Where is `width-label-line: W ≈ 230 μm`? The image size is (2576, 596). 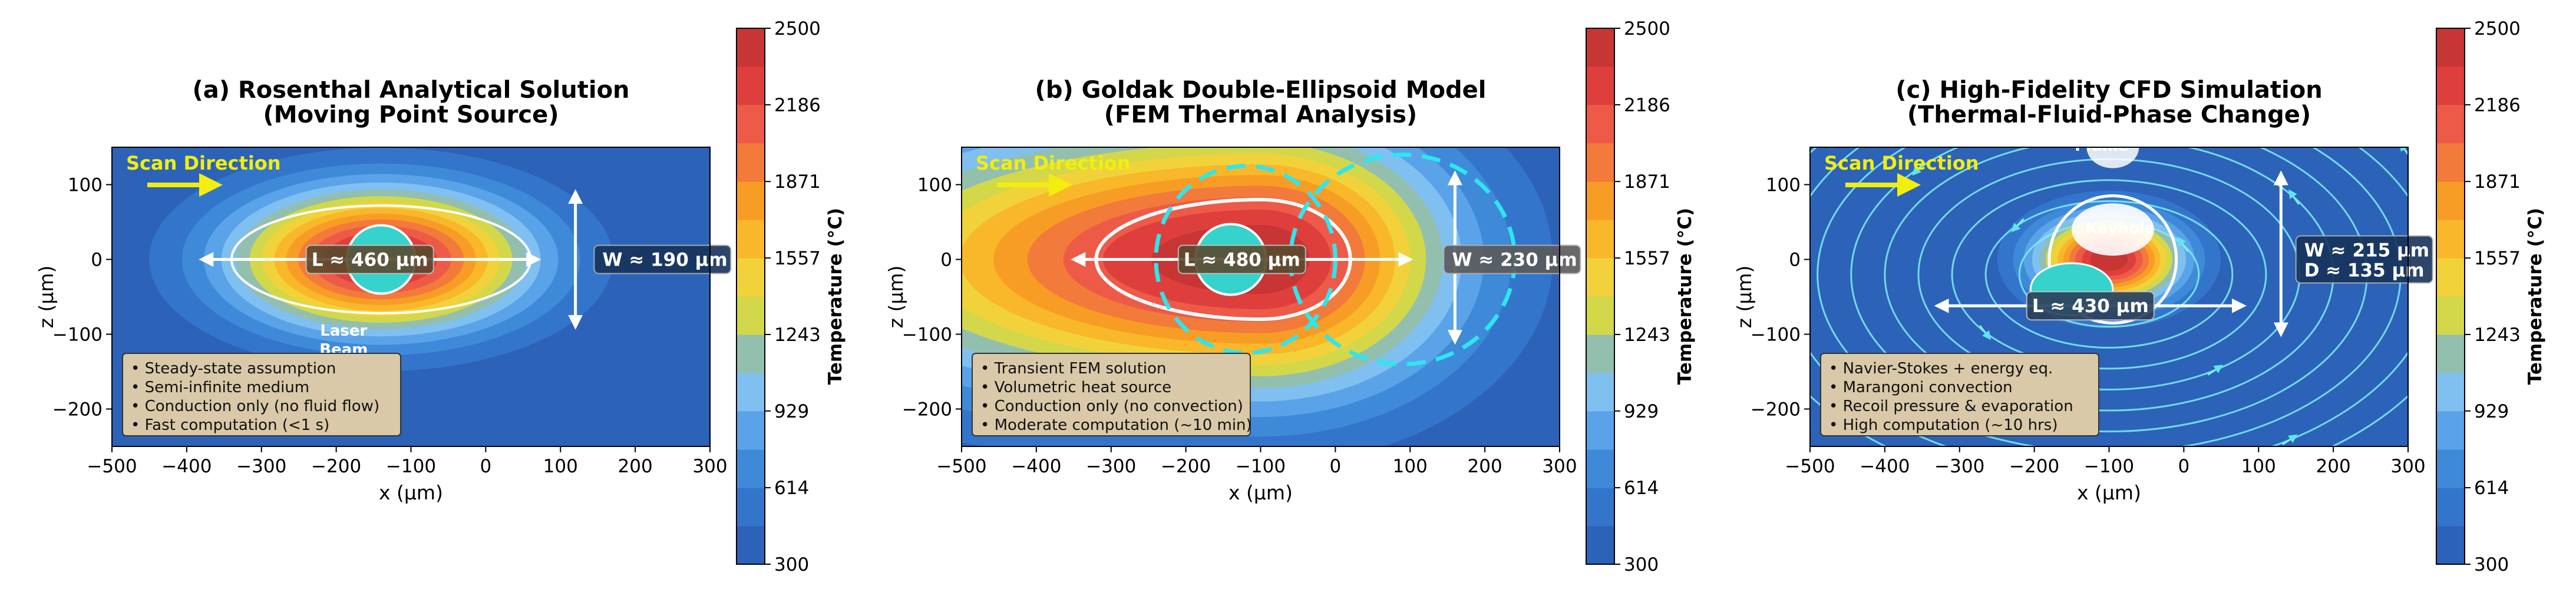
width-label-line: W ≈ 230 μm is located at coordinates (1515, 260).